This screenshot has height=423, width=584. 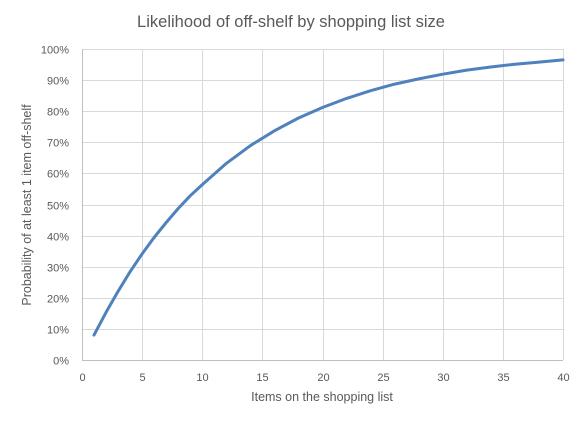 I want to click on y-tick-label: 70%, so click(x=58, y=144).